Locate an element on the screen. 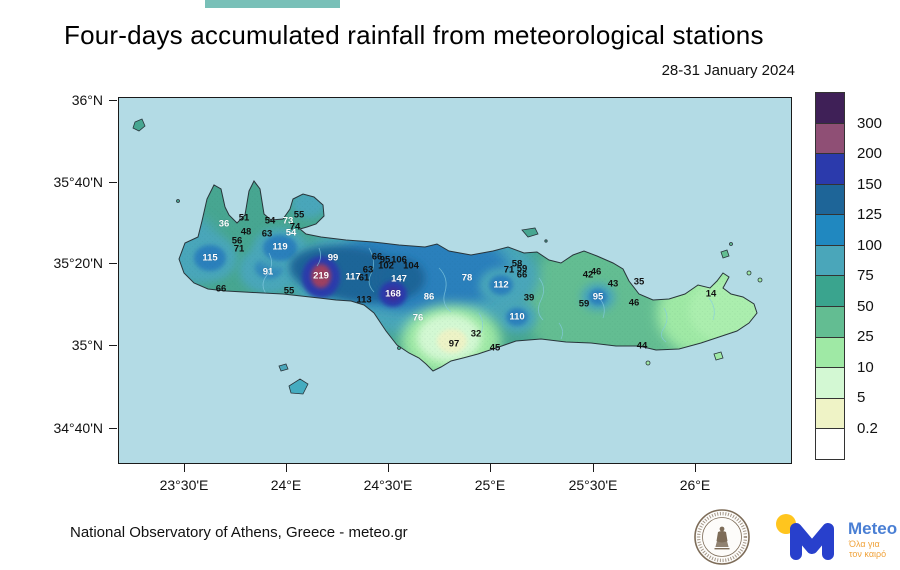  colorbar-label: 50 is located at coordinates (865, 306).